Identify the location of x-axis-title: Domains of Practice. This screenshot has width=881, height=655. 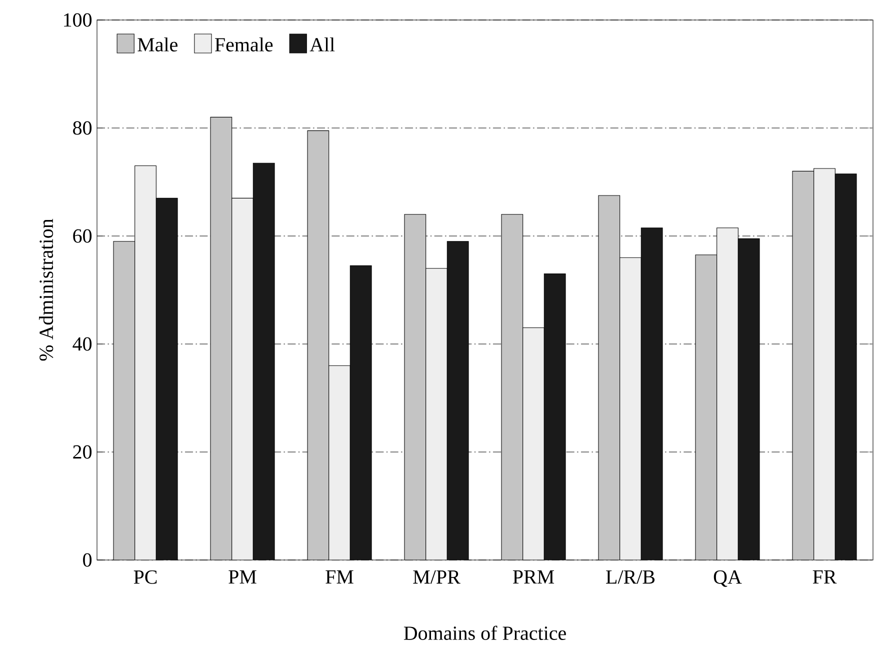
(485, 633).